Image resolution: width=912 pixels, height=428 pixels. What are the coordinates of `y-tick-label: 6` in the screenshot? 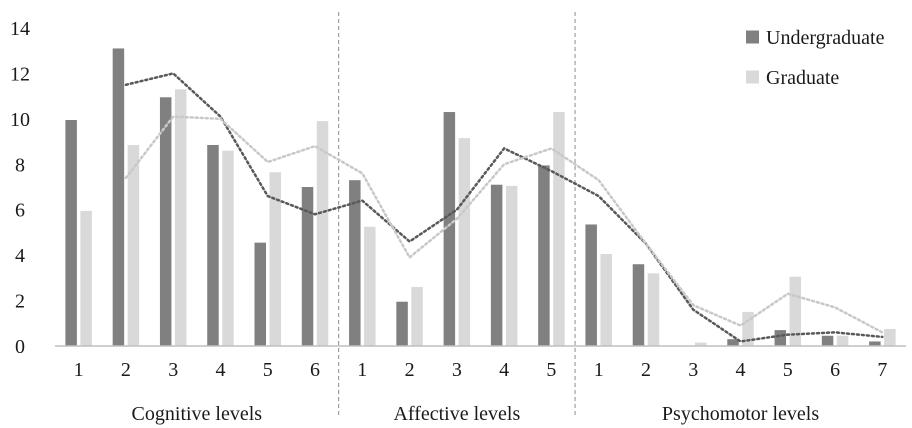 It's located at (20, 211).